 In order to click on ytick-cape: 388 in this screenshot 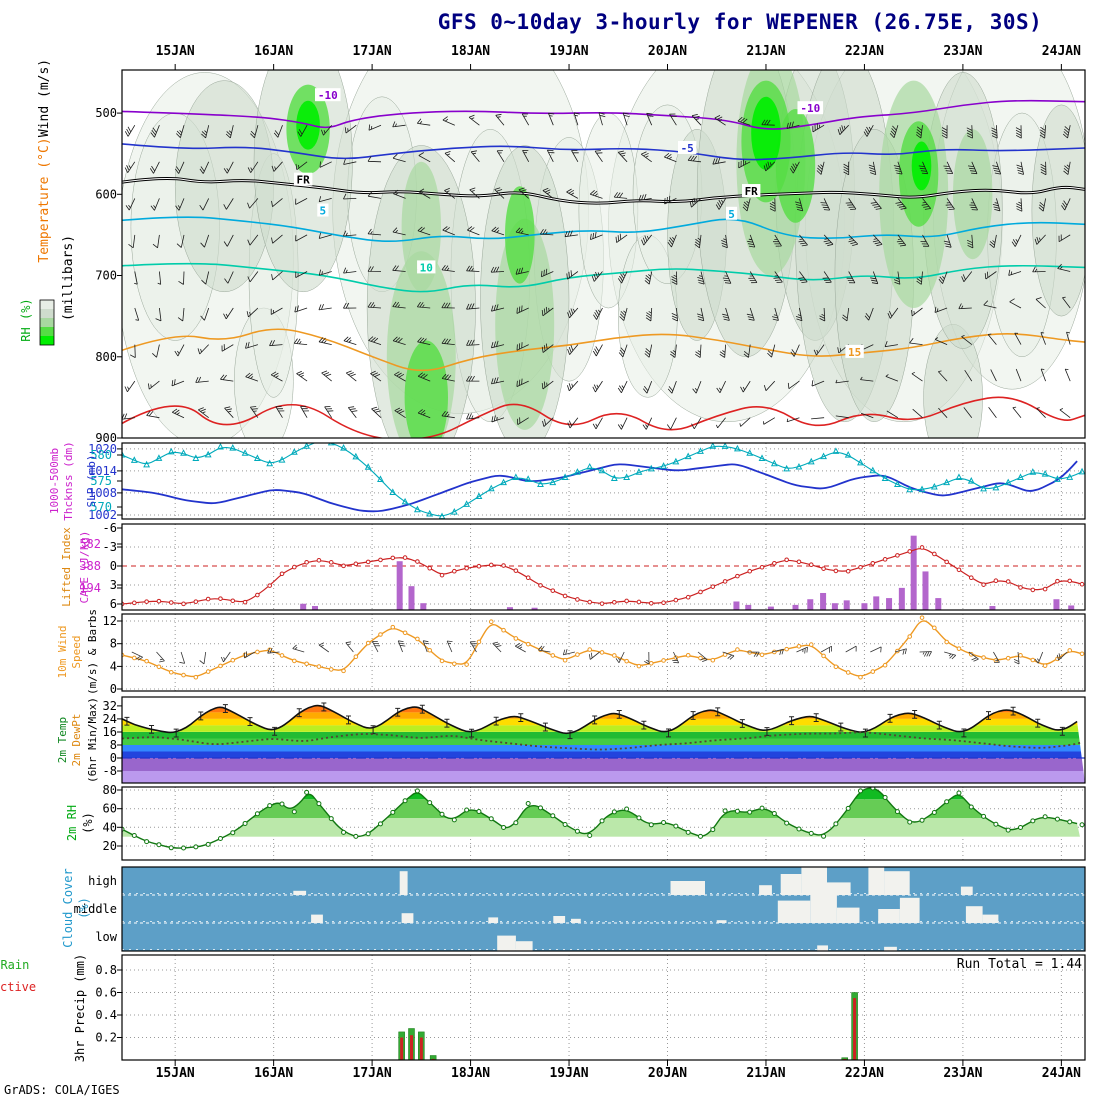, I will do `click(90, 566)`.